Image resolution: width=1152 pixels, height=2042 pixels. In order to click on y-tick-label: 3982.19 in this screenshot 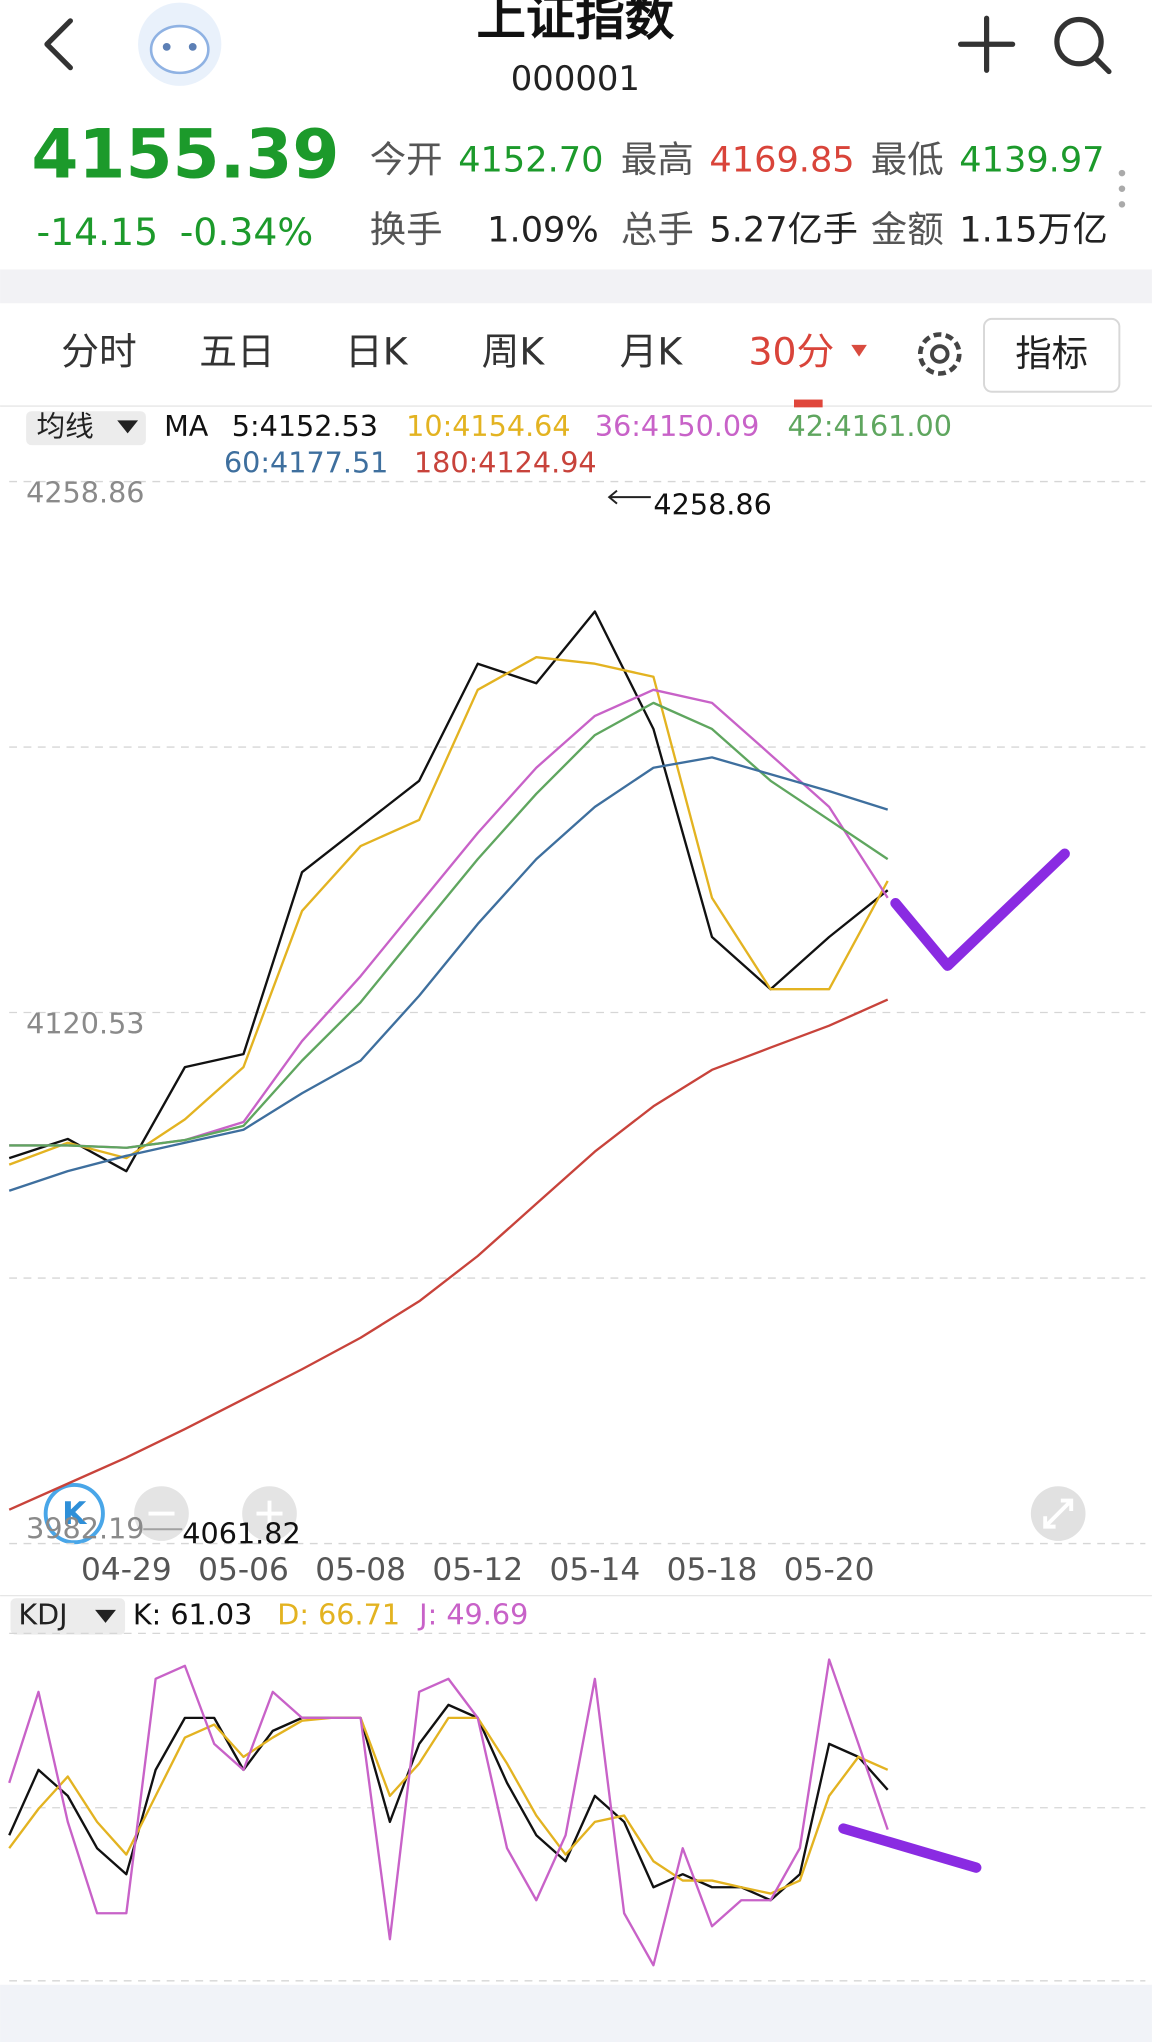, I will do `click(85, 1529)`.